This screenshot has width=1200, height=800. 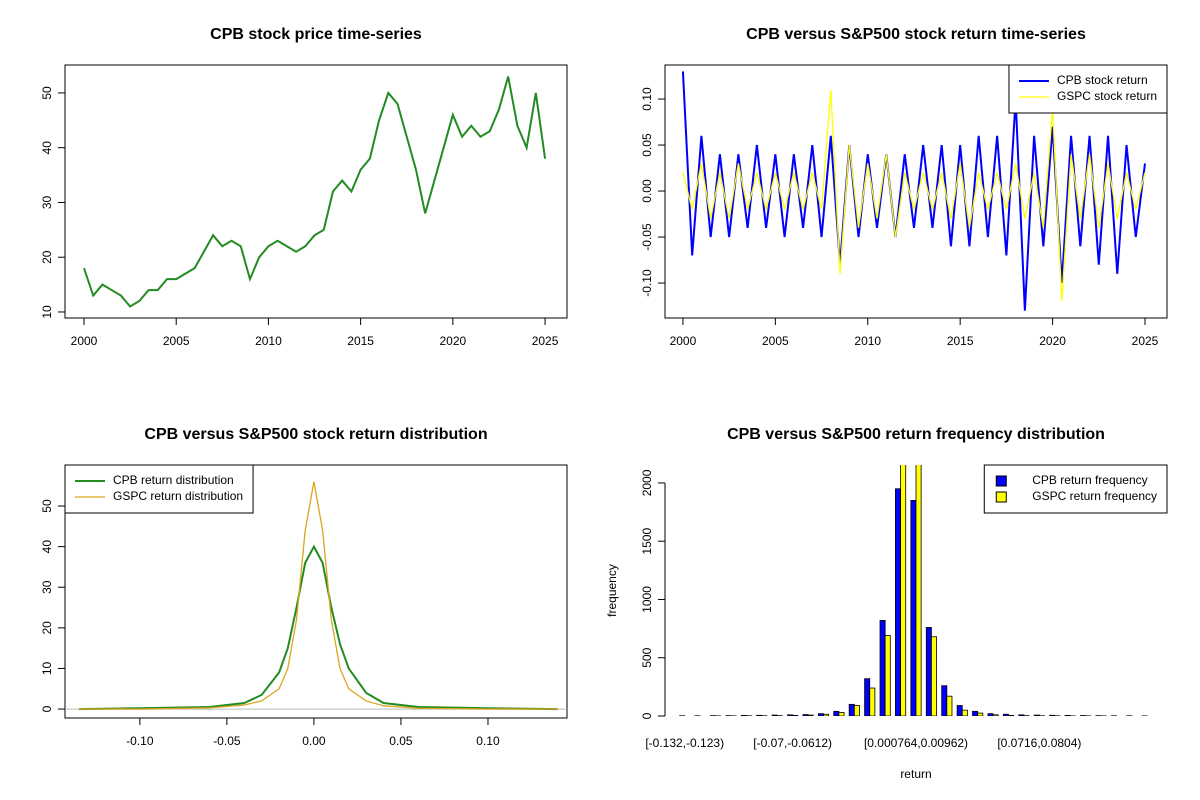 What do you see at coordinates (647, 145) in the screenshot?
I see `y-tick-label: 0.05` at bounding box center [647, 145].